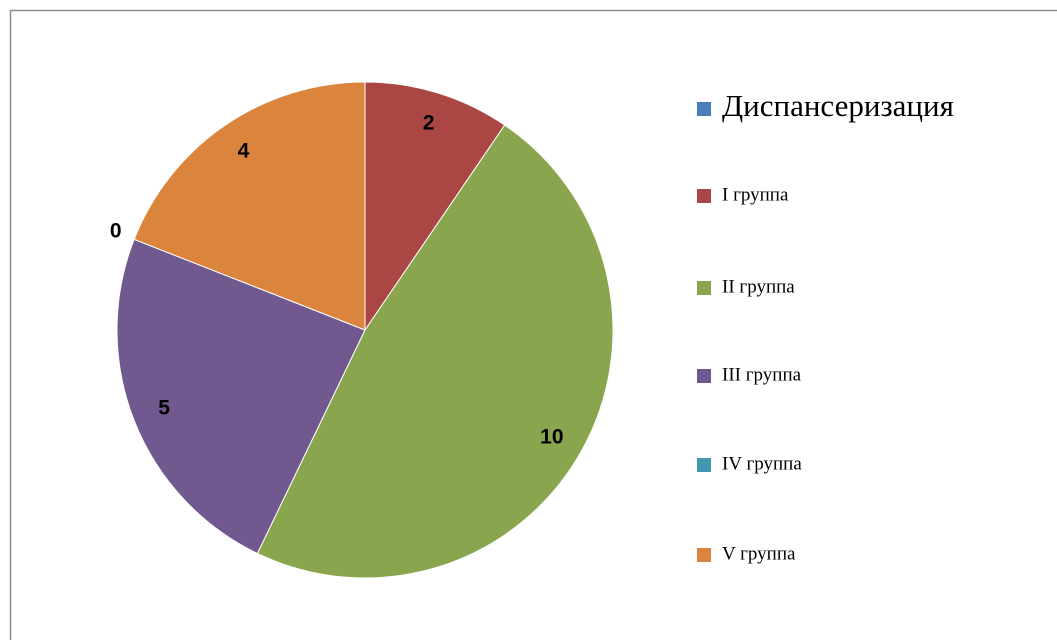 Image resolution: width=1057 pixels, height=640 pixels. I want to click on data-label: 2, so click(429, 122).